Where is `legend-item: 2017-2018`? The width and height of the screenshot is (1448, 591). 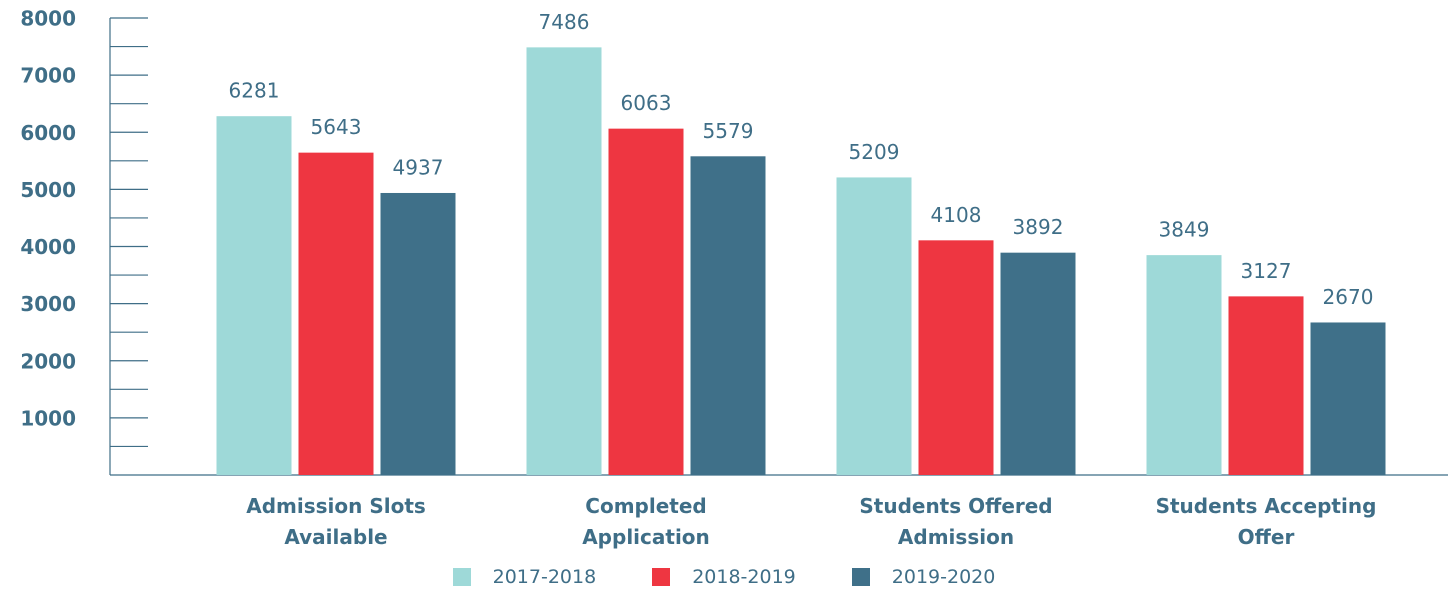 legend-item: 2017-2018 is located at coordinates (524, 577).